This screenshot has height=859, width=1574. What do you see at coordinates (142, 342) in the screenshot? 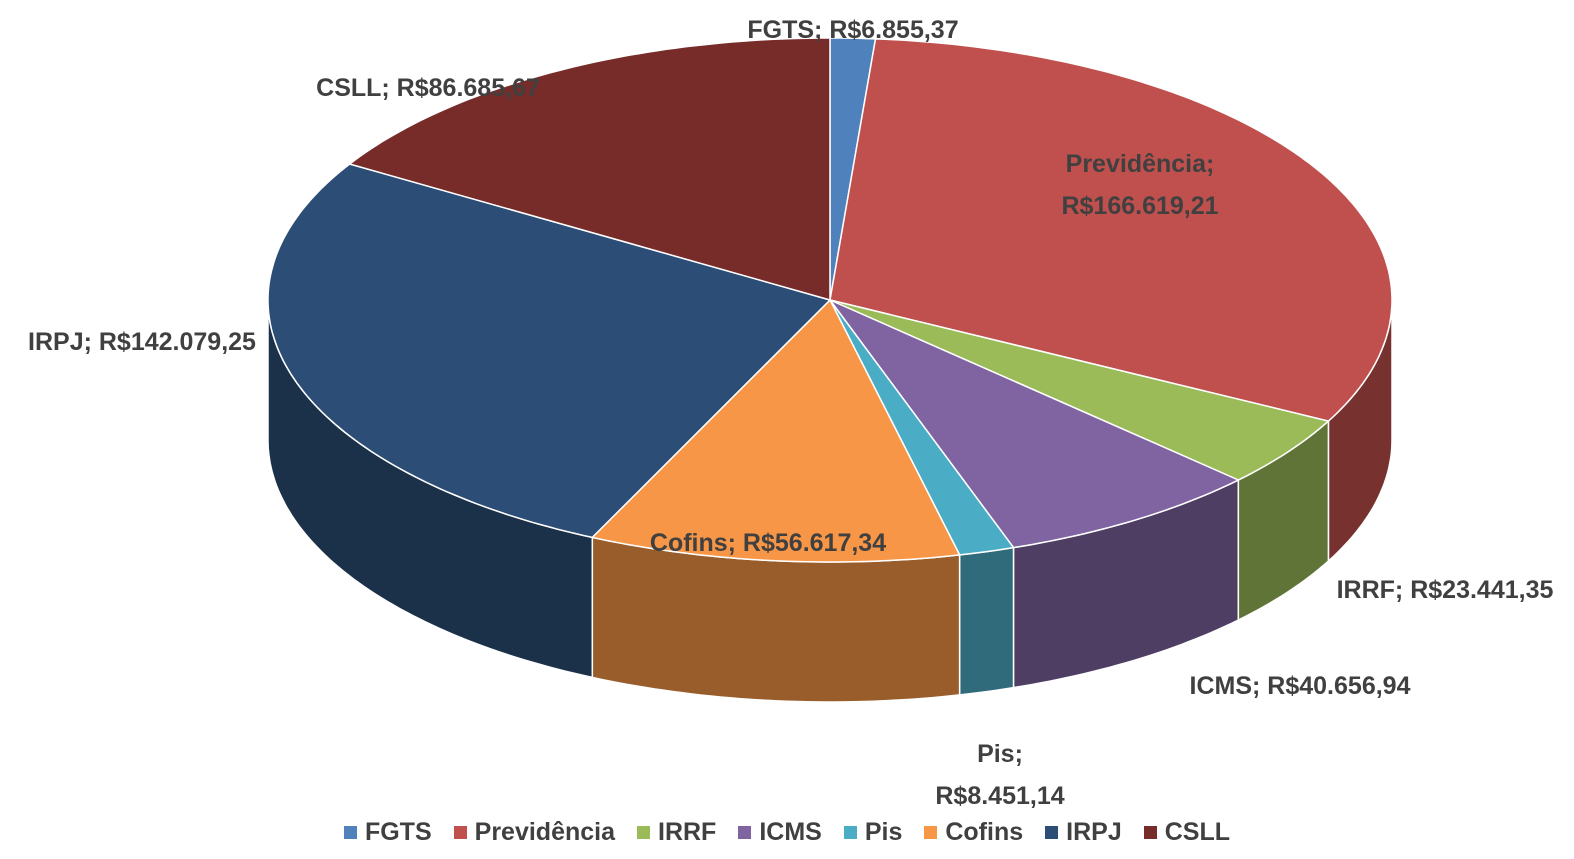
I see `data-label: IRPJ; R$142.079,25` at bounding box center [142, 342].